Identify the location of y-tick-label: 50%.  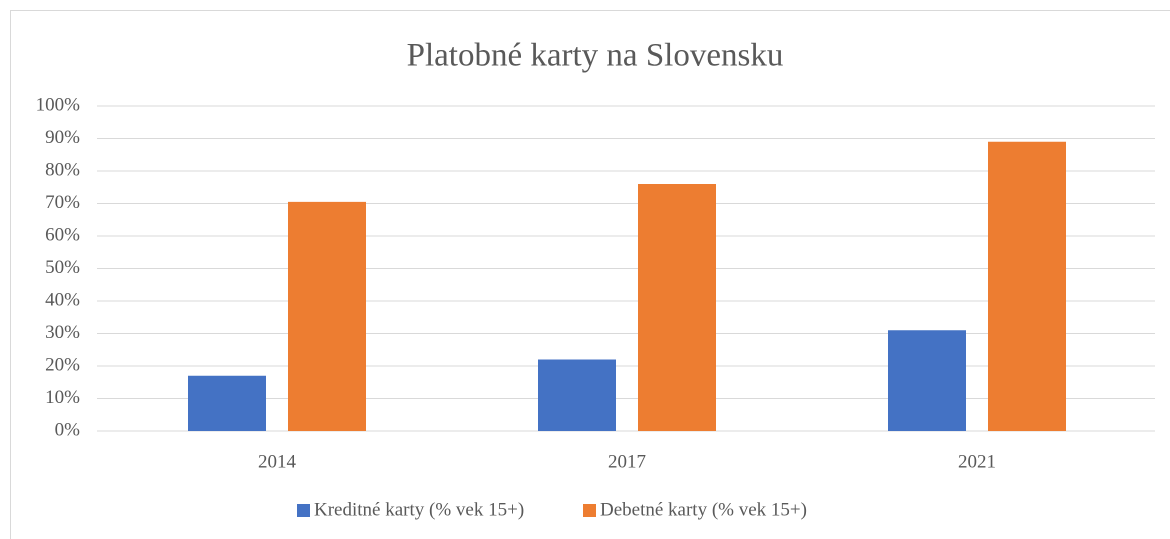
(62, 267).